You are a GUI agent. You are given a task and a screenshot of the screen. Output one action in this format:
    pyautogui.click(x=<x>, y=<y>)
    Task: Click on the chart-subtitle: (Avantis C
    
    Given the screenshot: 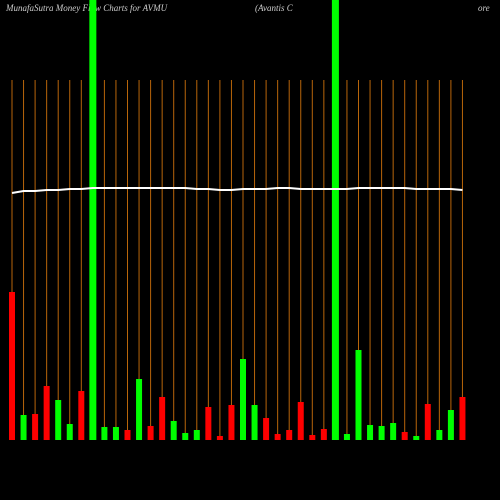 What is the action you would take?
    pyautogui.click(x=274, y=8)
    